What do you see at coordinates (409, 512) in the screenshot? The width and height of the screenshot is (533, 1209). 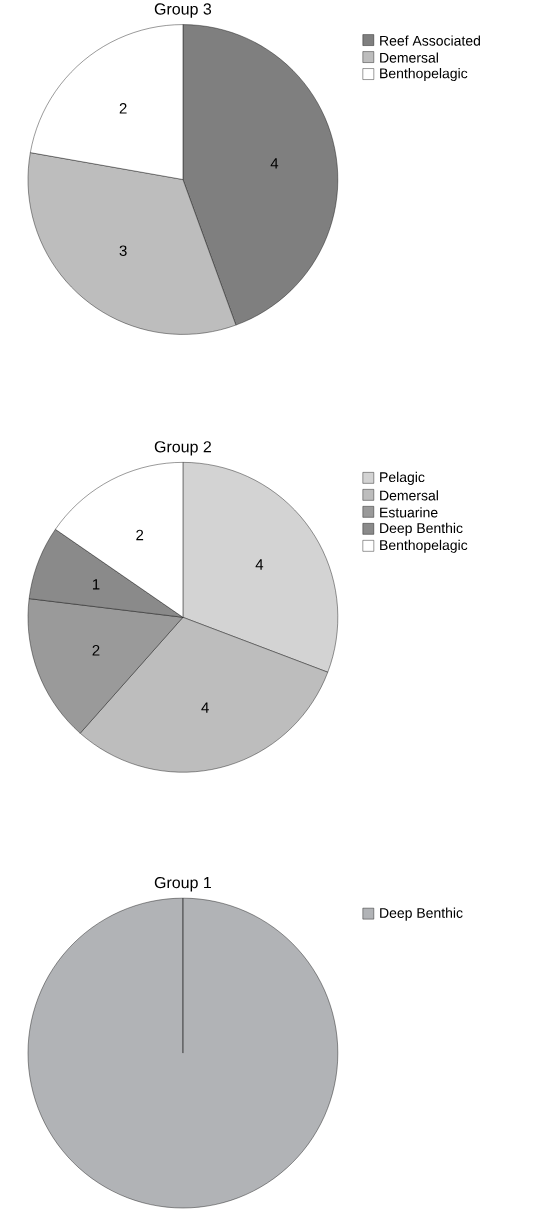 I see `legend-label: Estuarine` at bounding box center [409, 512].